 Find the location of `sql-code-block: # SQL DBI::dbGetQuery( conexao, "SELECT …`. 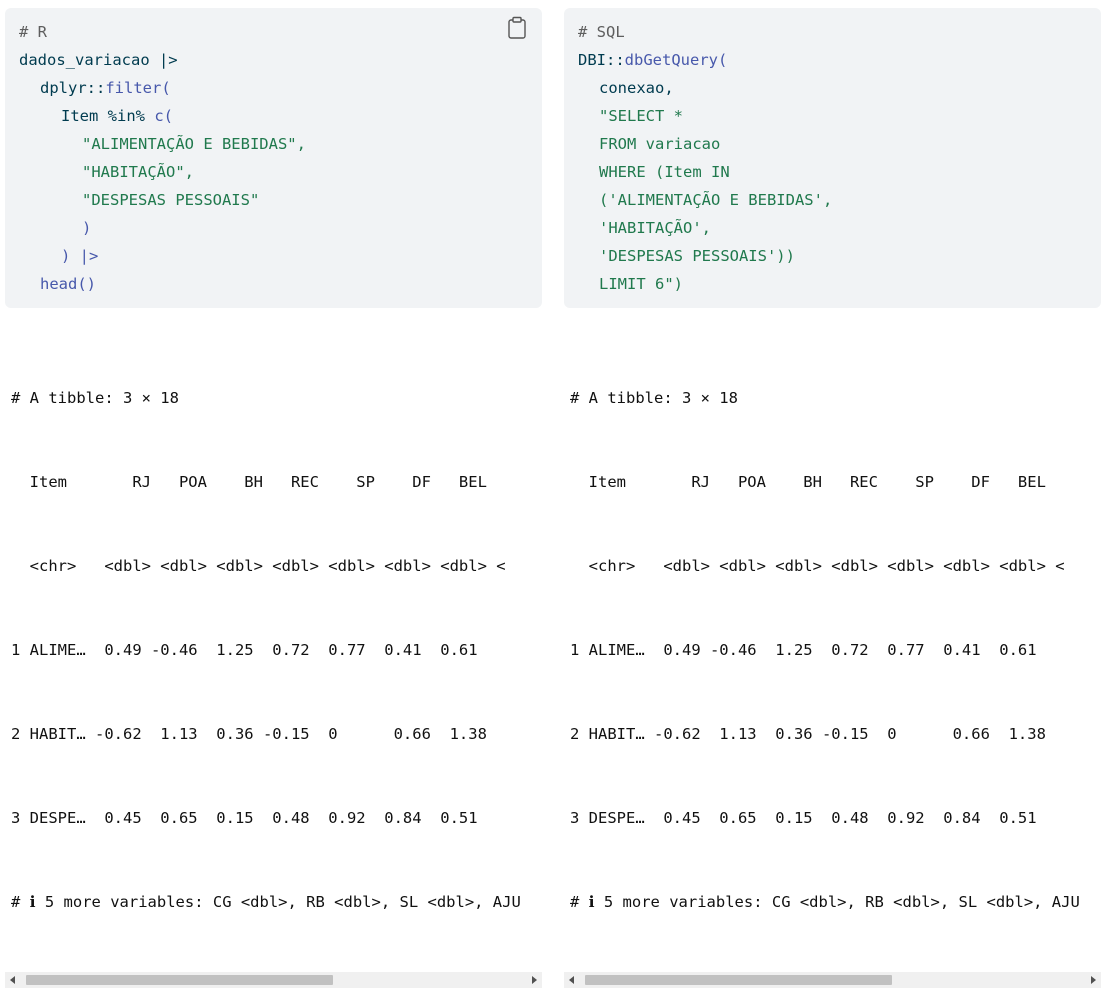

sql-code-block: # SQL DBI::dbGetQuery( conexao, "SELECT … is located at coordinates (832, 158).